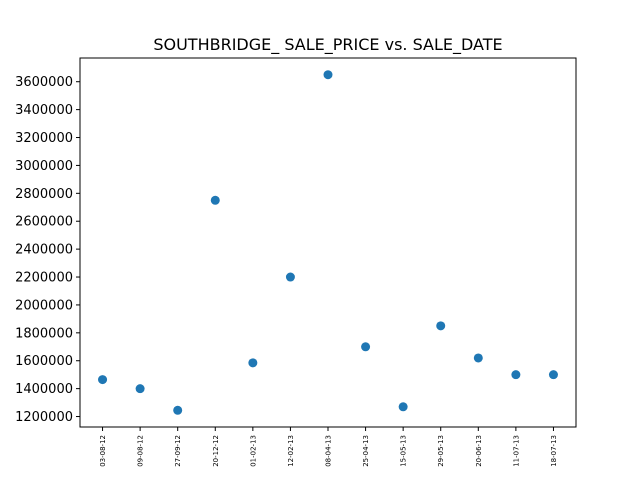 This screenshot has height=480, width=640. Describe the element at coordinates (44, 222) in the screenshot. I see `y-tick-label: 2600000` at that location.